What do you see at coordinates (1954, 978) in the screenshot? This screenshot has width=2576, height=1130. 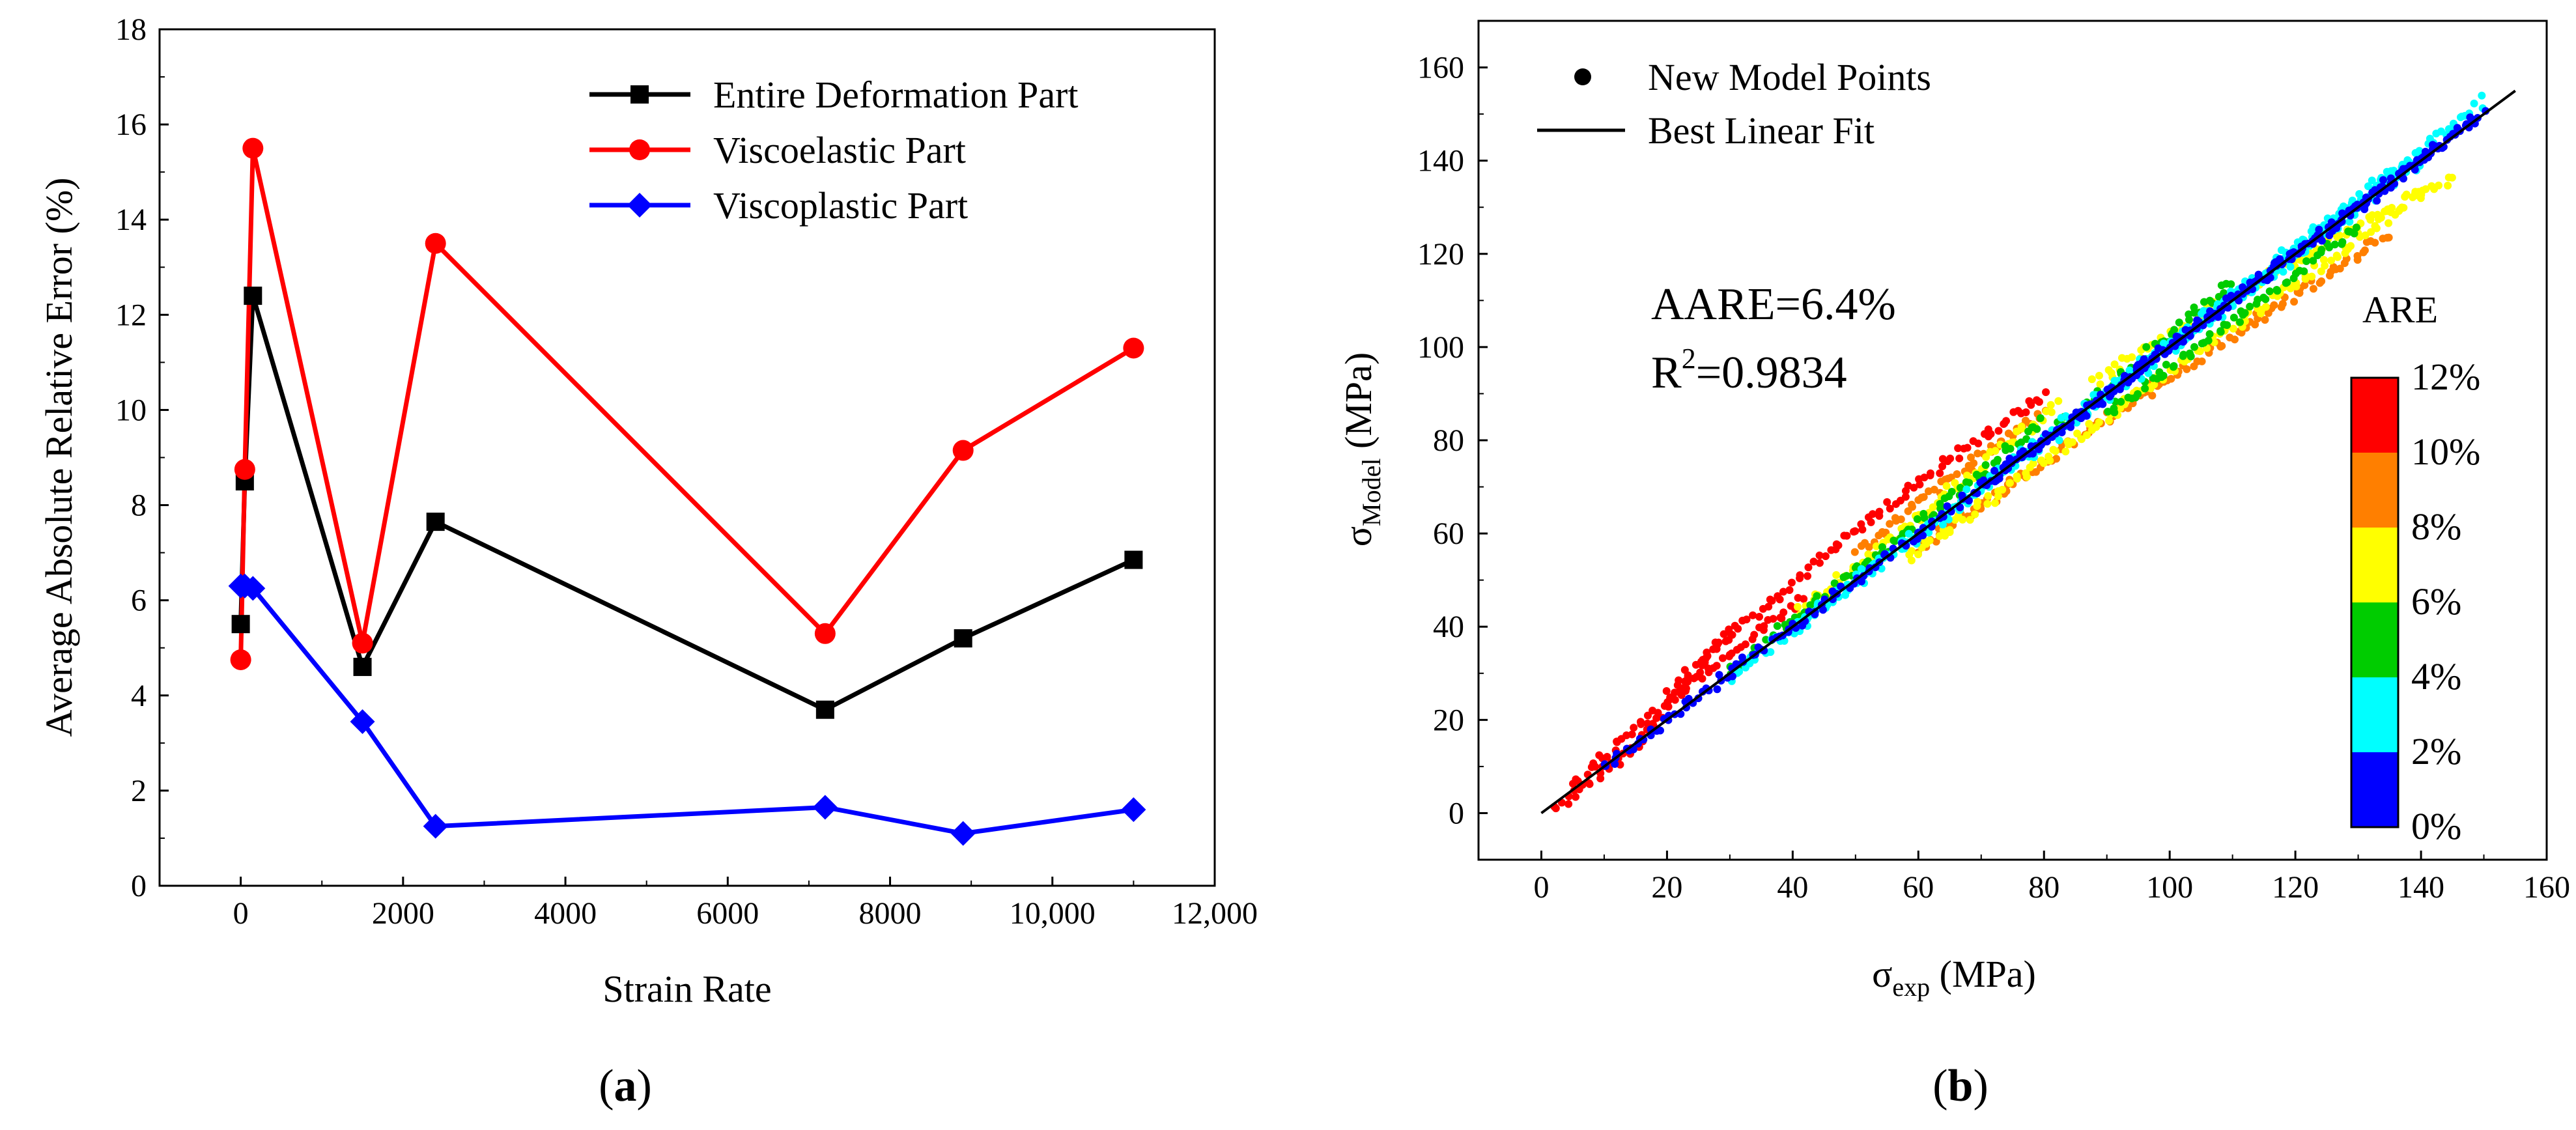 I see `panel-b-x-axis-title: σexp (MPa)` at bounding box center [1954, 978].